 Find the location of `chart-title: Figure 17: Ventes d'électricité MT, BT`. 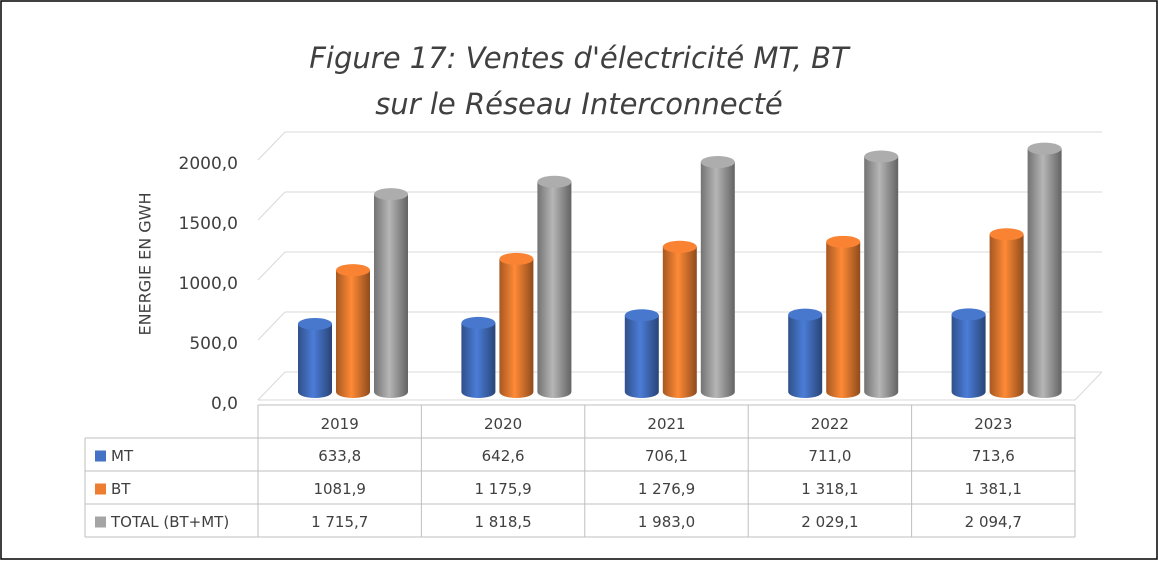

chart-title: Figure 17: Ventes d'électricité MT, BT is located at coordinates (580, 58).